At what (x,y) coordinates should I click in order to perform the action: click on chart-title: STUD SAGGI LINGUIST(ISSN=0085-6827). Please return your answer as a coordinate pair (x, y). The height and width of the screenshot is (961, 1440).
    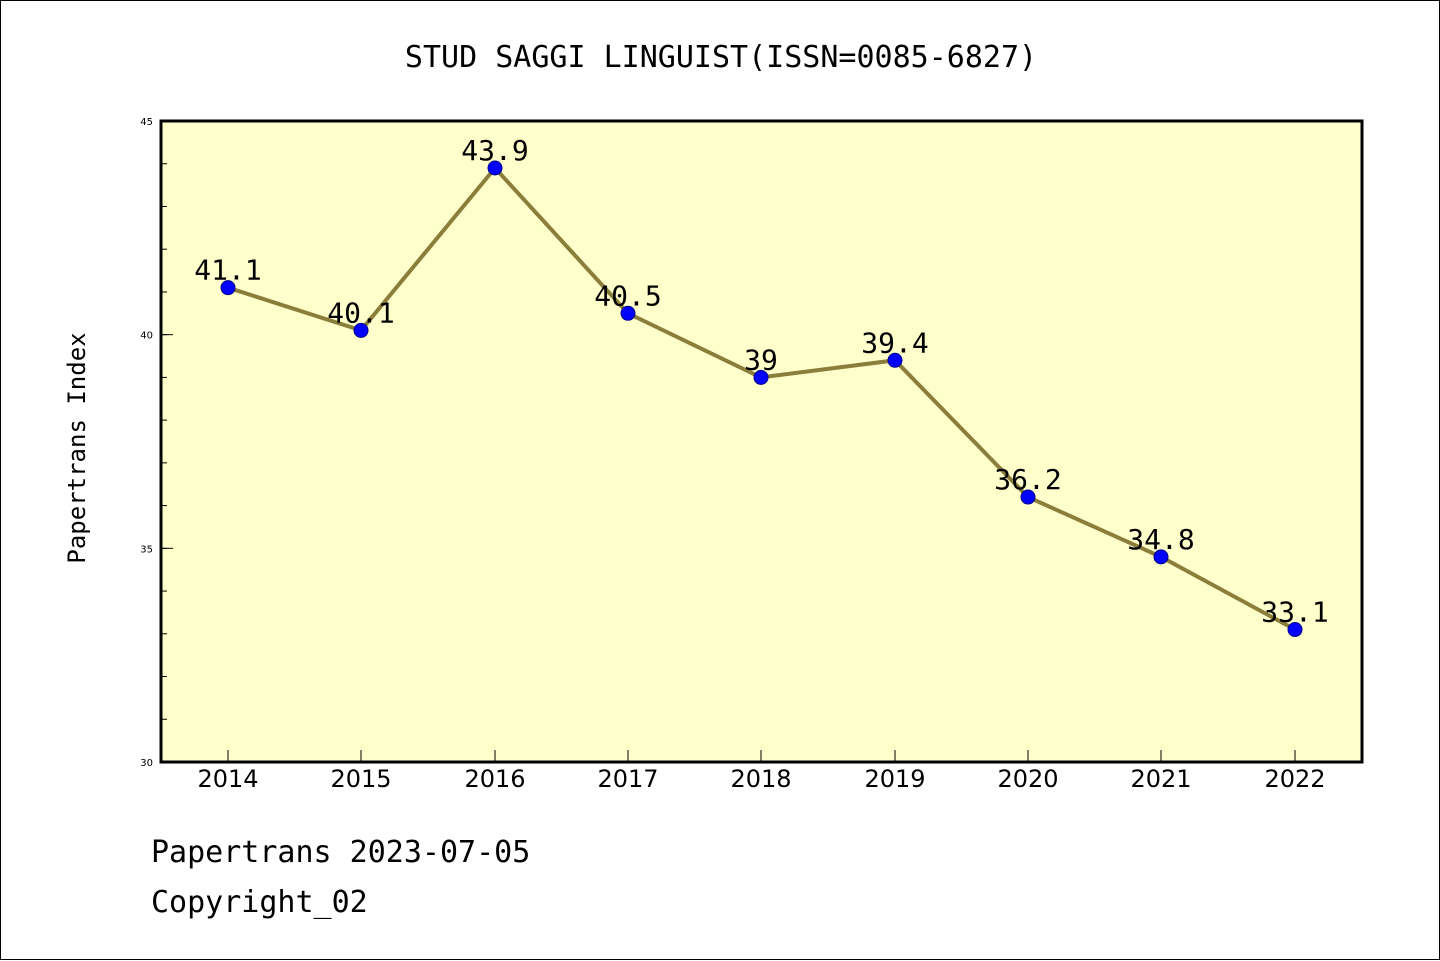
    Looking at the image, I should click on (721, 57).